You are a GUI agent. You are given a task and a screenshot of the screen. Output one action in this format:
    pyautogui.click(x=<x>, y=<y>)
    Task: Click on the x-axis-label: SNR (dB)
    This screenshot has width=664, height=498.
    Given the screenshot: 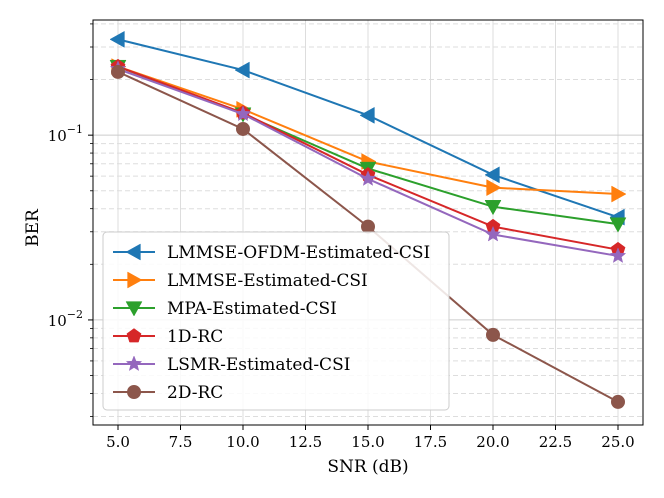 What is the action you would take?
    pyautogui.click(x=367, y=467)
    